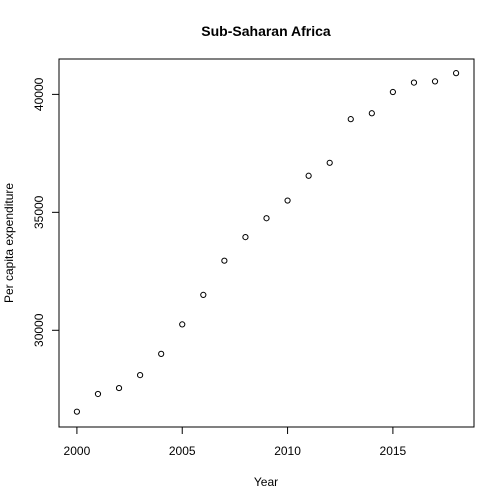  What do you see at coordinates (39, 330) in the screenshot?
I see `y-tick-label: 30000` at bounding box center [39, 330].